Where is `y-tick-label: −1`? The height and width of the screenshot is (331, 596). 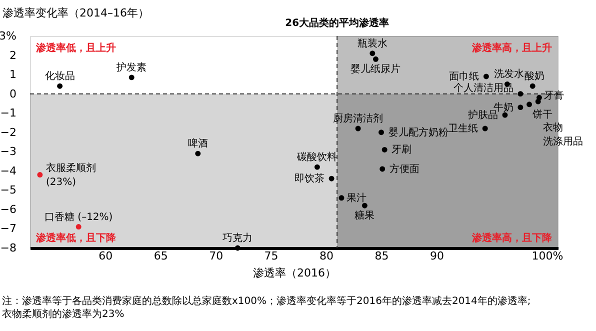 y-tick-label: −1 is located at coordinates (8, 113).